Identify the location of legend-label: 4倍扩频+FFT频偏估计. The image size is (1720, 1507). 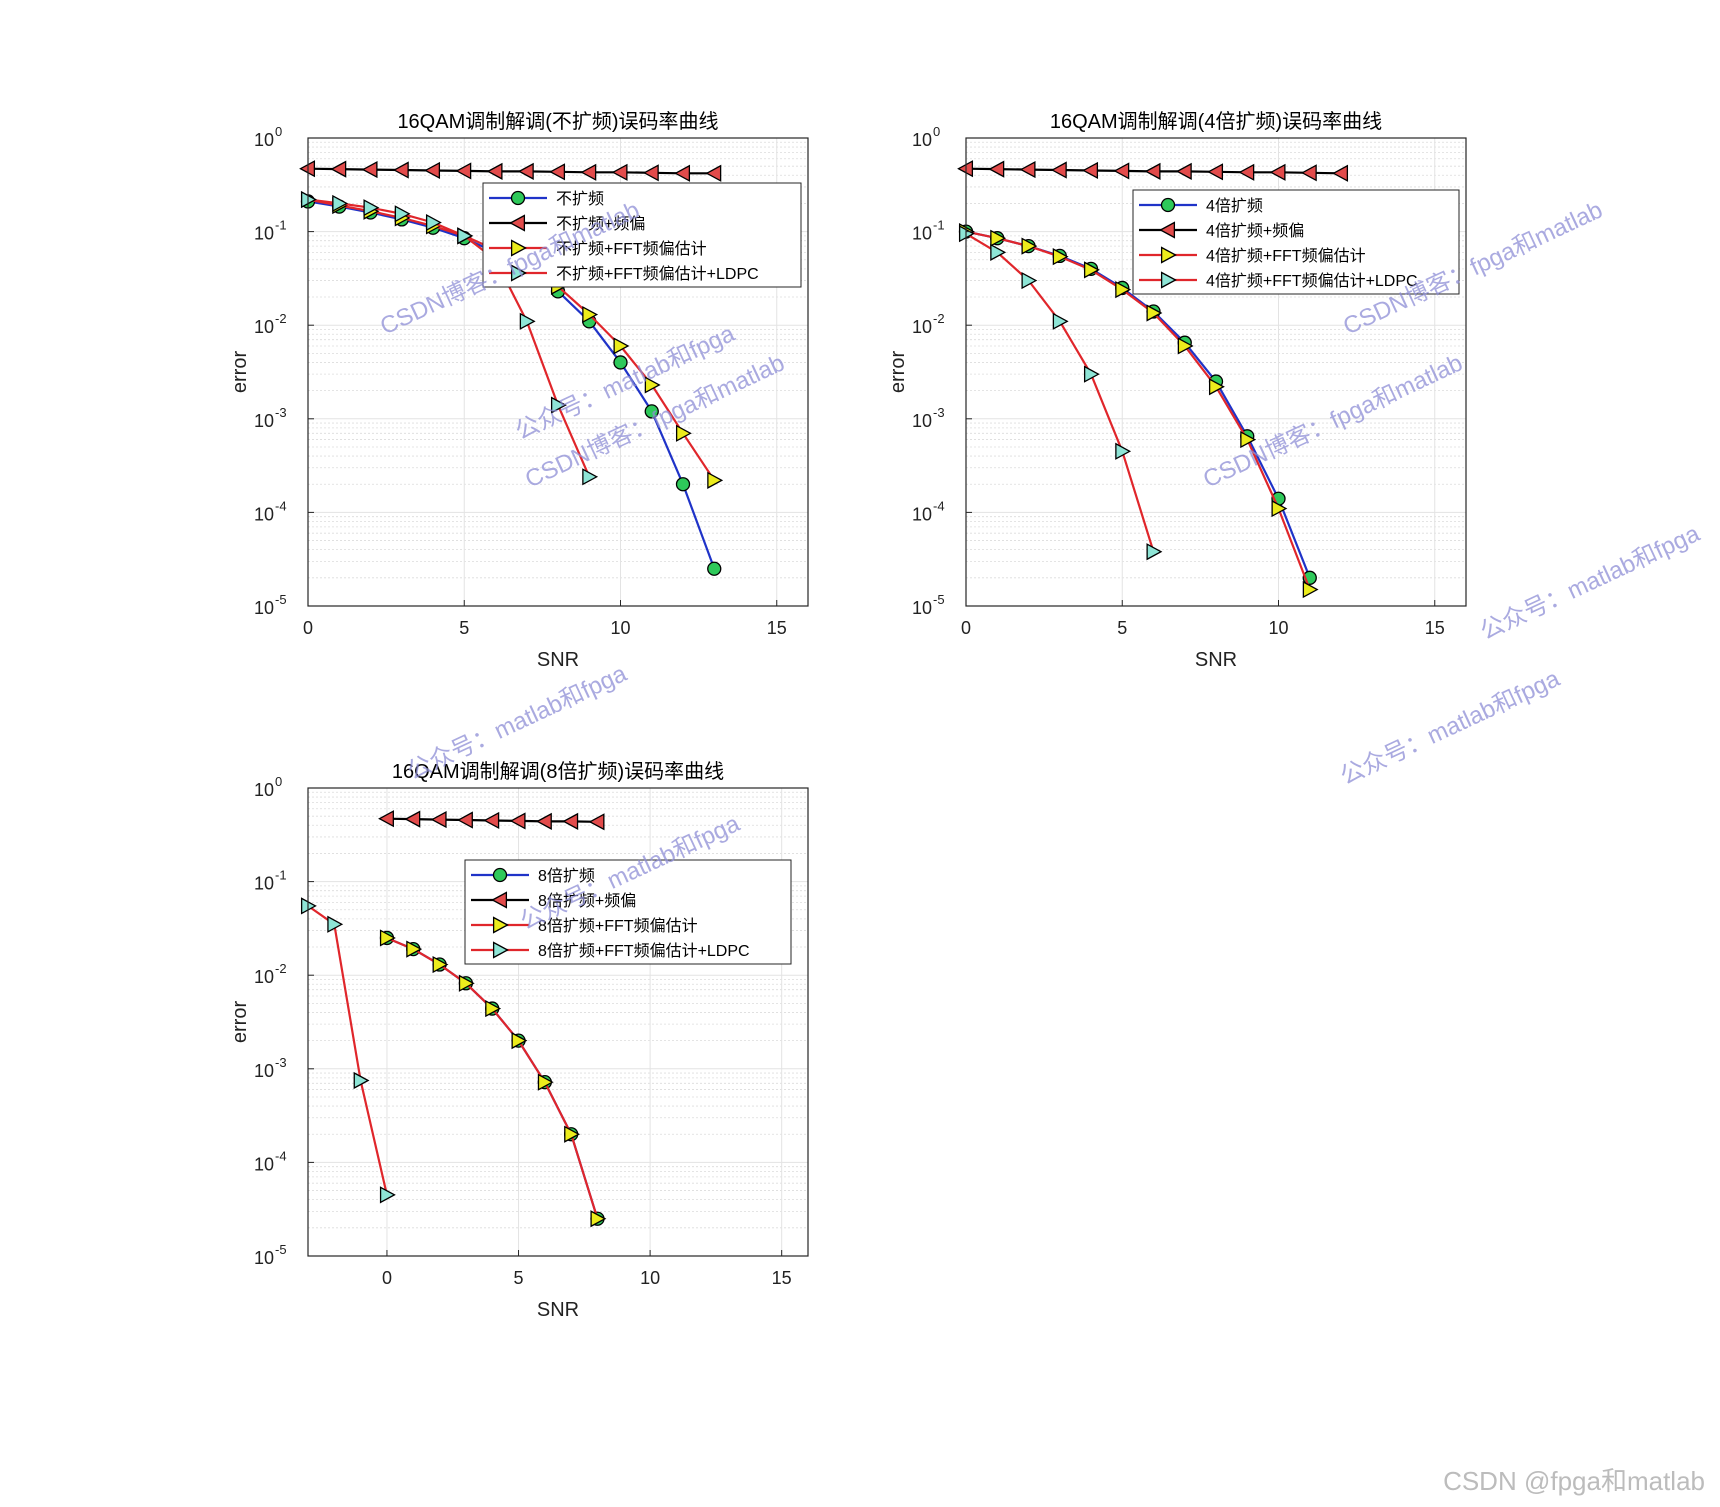
(1286, 256).